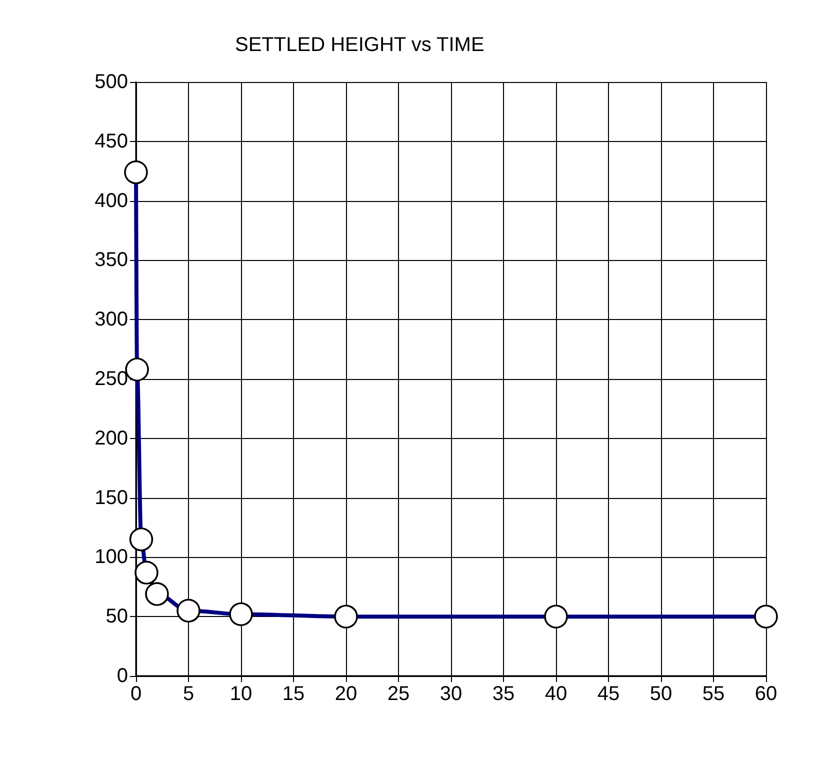  Describe the element at coordinates (359, 45) in the screenshot. I see `chart-title: SETTLED HEIGHT vs TIME` at that location.